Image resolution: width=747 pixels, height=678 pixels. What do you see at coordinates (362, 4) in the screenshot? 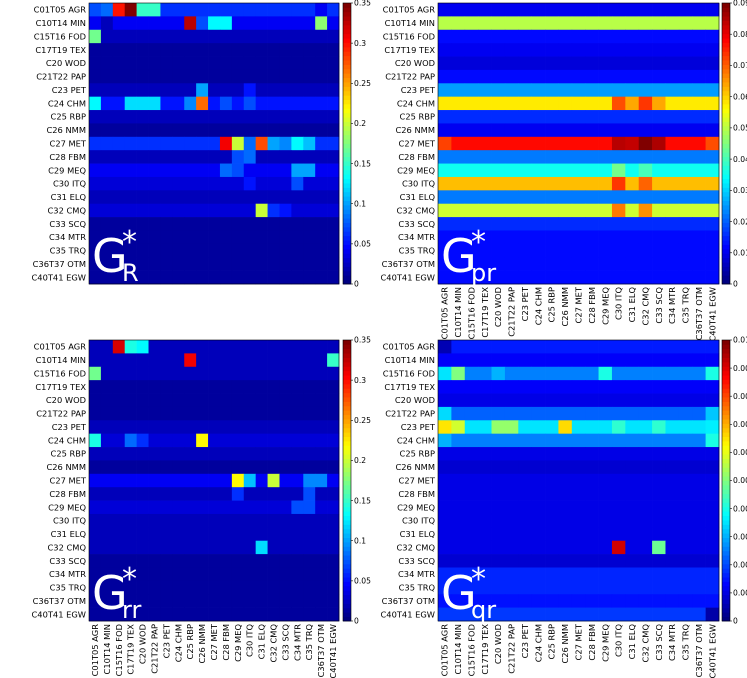
I see `colorbar-tick-label: 0.35` at bounding box center [362, 4].